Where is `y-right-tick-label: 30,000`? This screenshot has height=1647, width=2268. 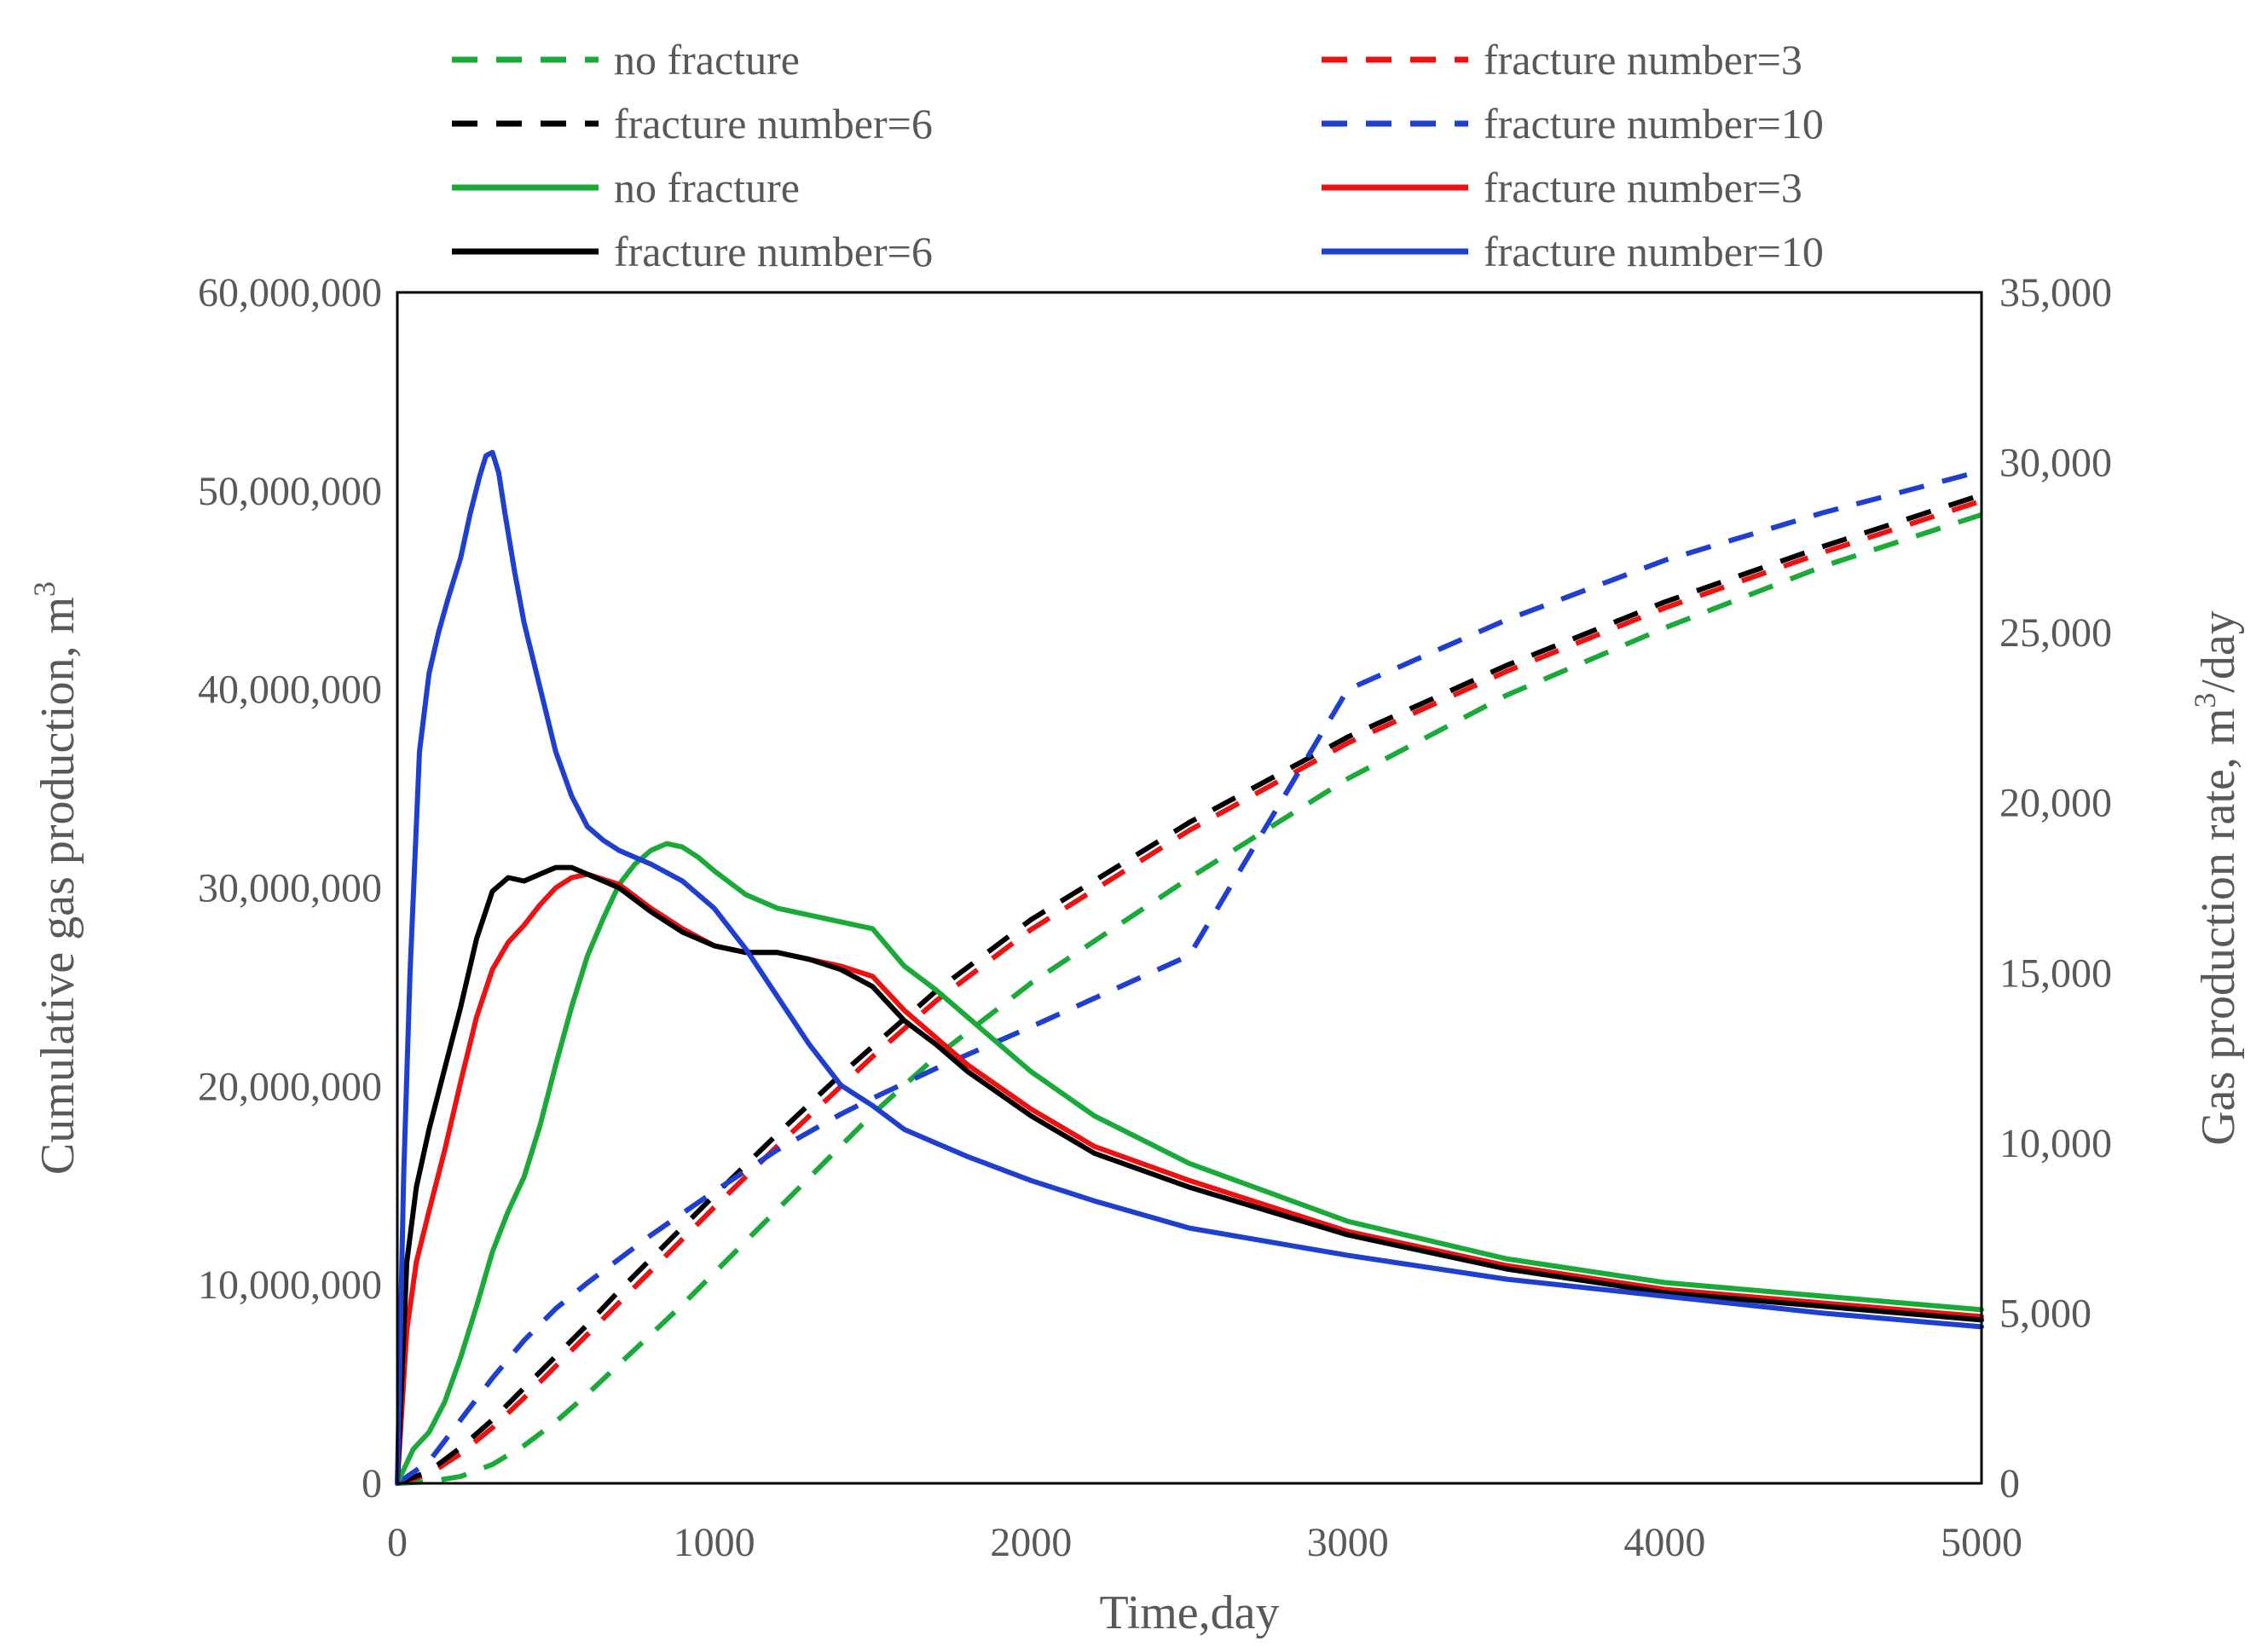 y-right-tick-label: 30,000 is located at coordinates (2055, 463).